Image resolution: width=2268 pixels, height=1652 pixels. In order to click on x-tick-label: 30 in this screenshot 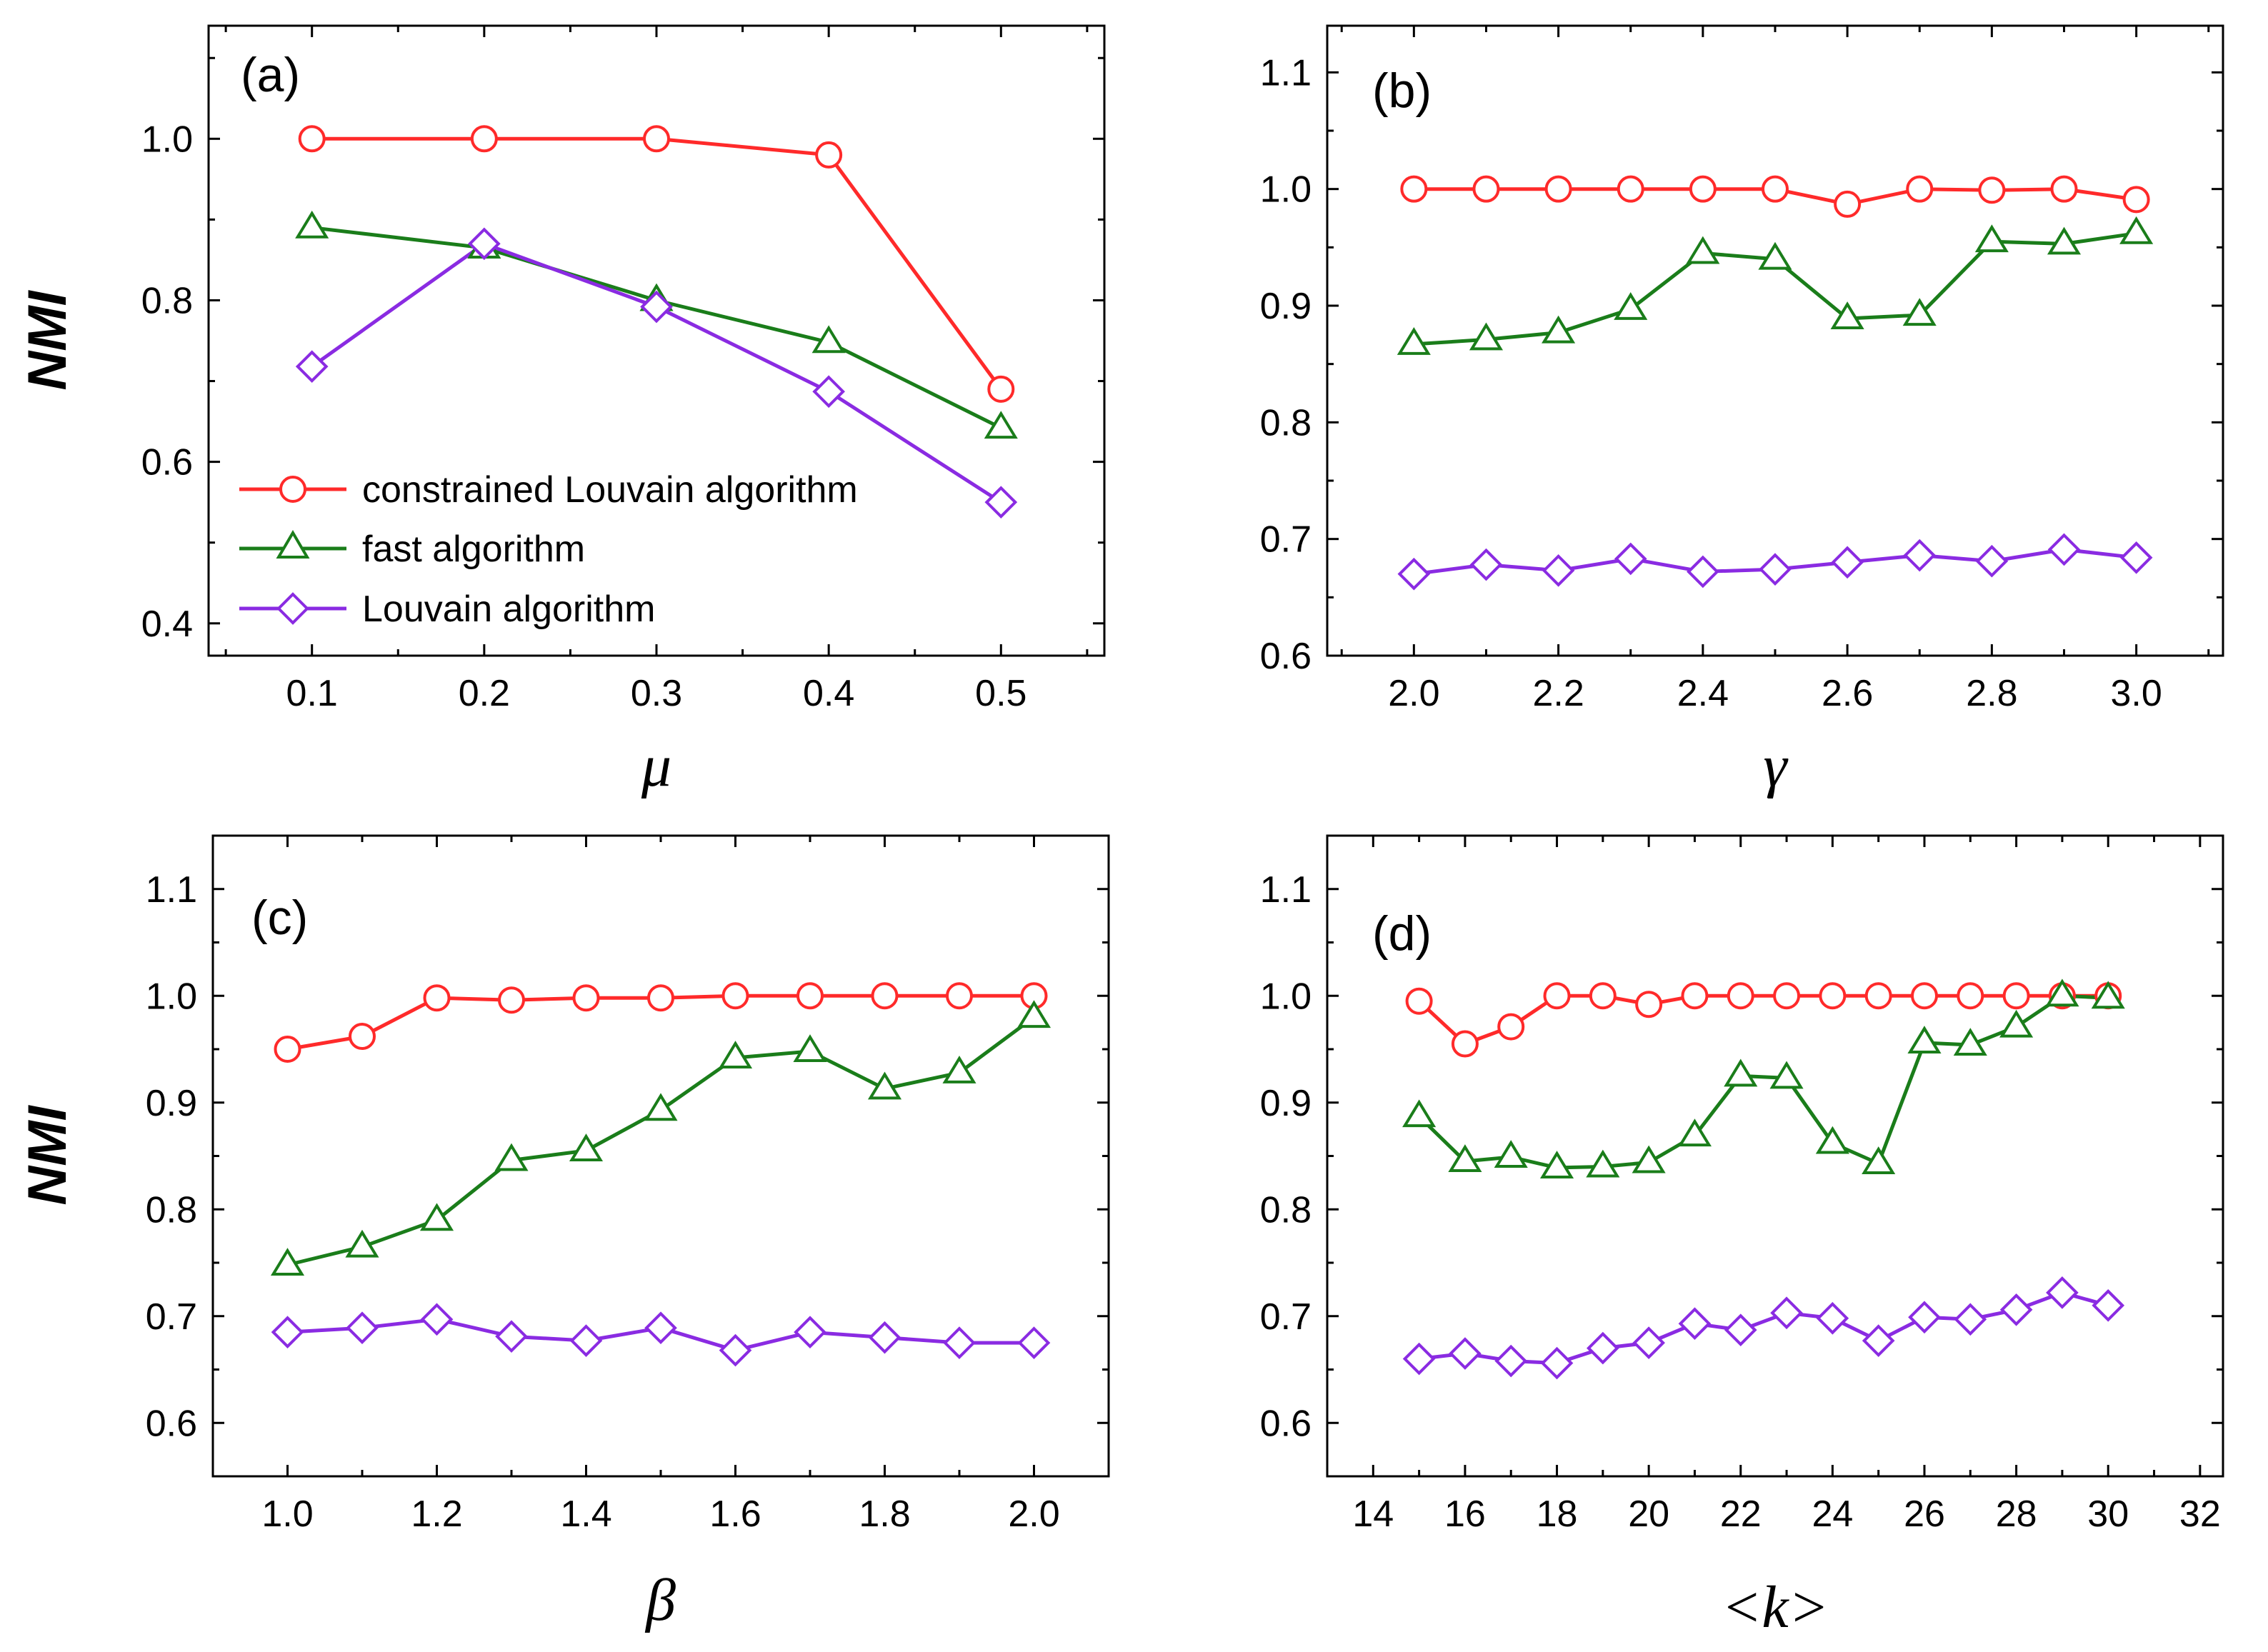, I will do `click(2108, 1514)`.